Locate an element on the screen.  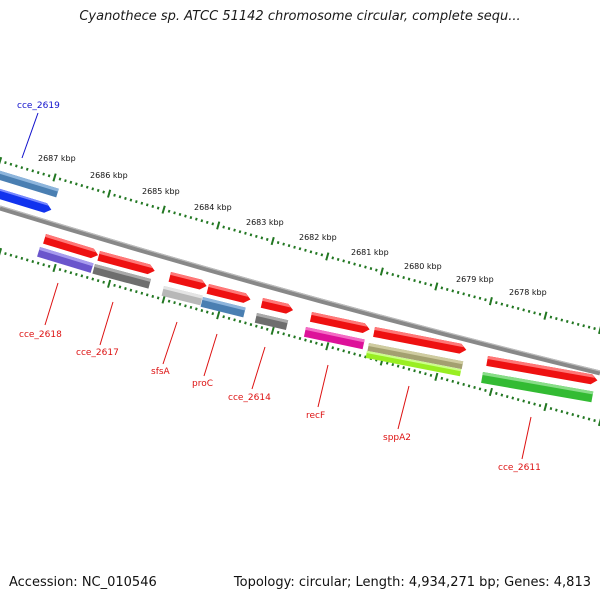
cog-sfsa is located at coordinates (182, 296).